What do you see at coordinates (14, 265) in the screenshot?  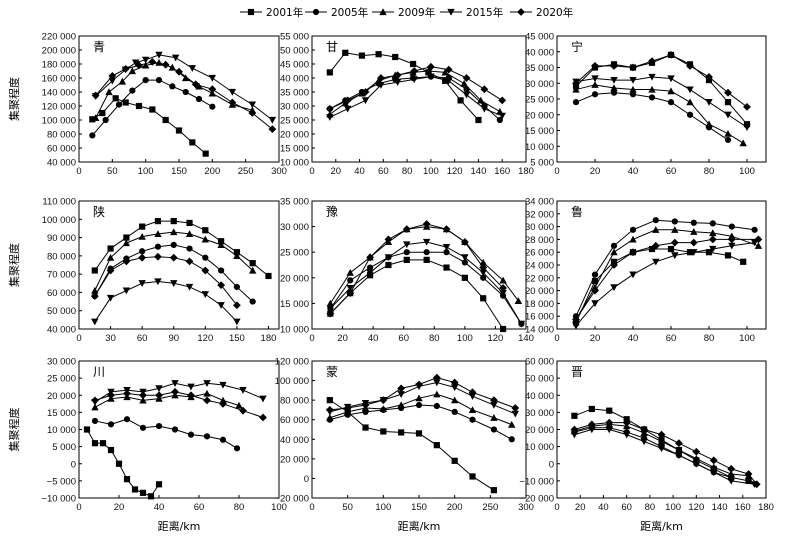 I see `y-axis-label: 集聚程度` at bounding box center [14, 265].